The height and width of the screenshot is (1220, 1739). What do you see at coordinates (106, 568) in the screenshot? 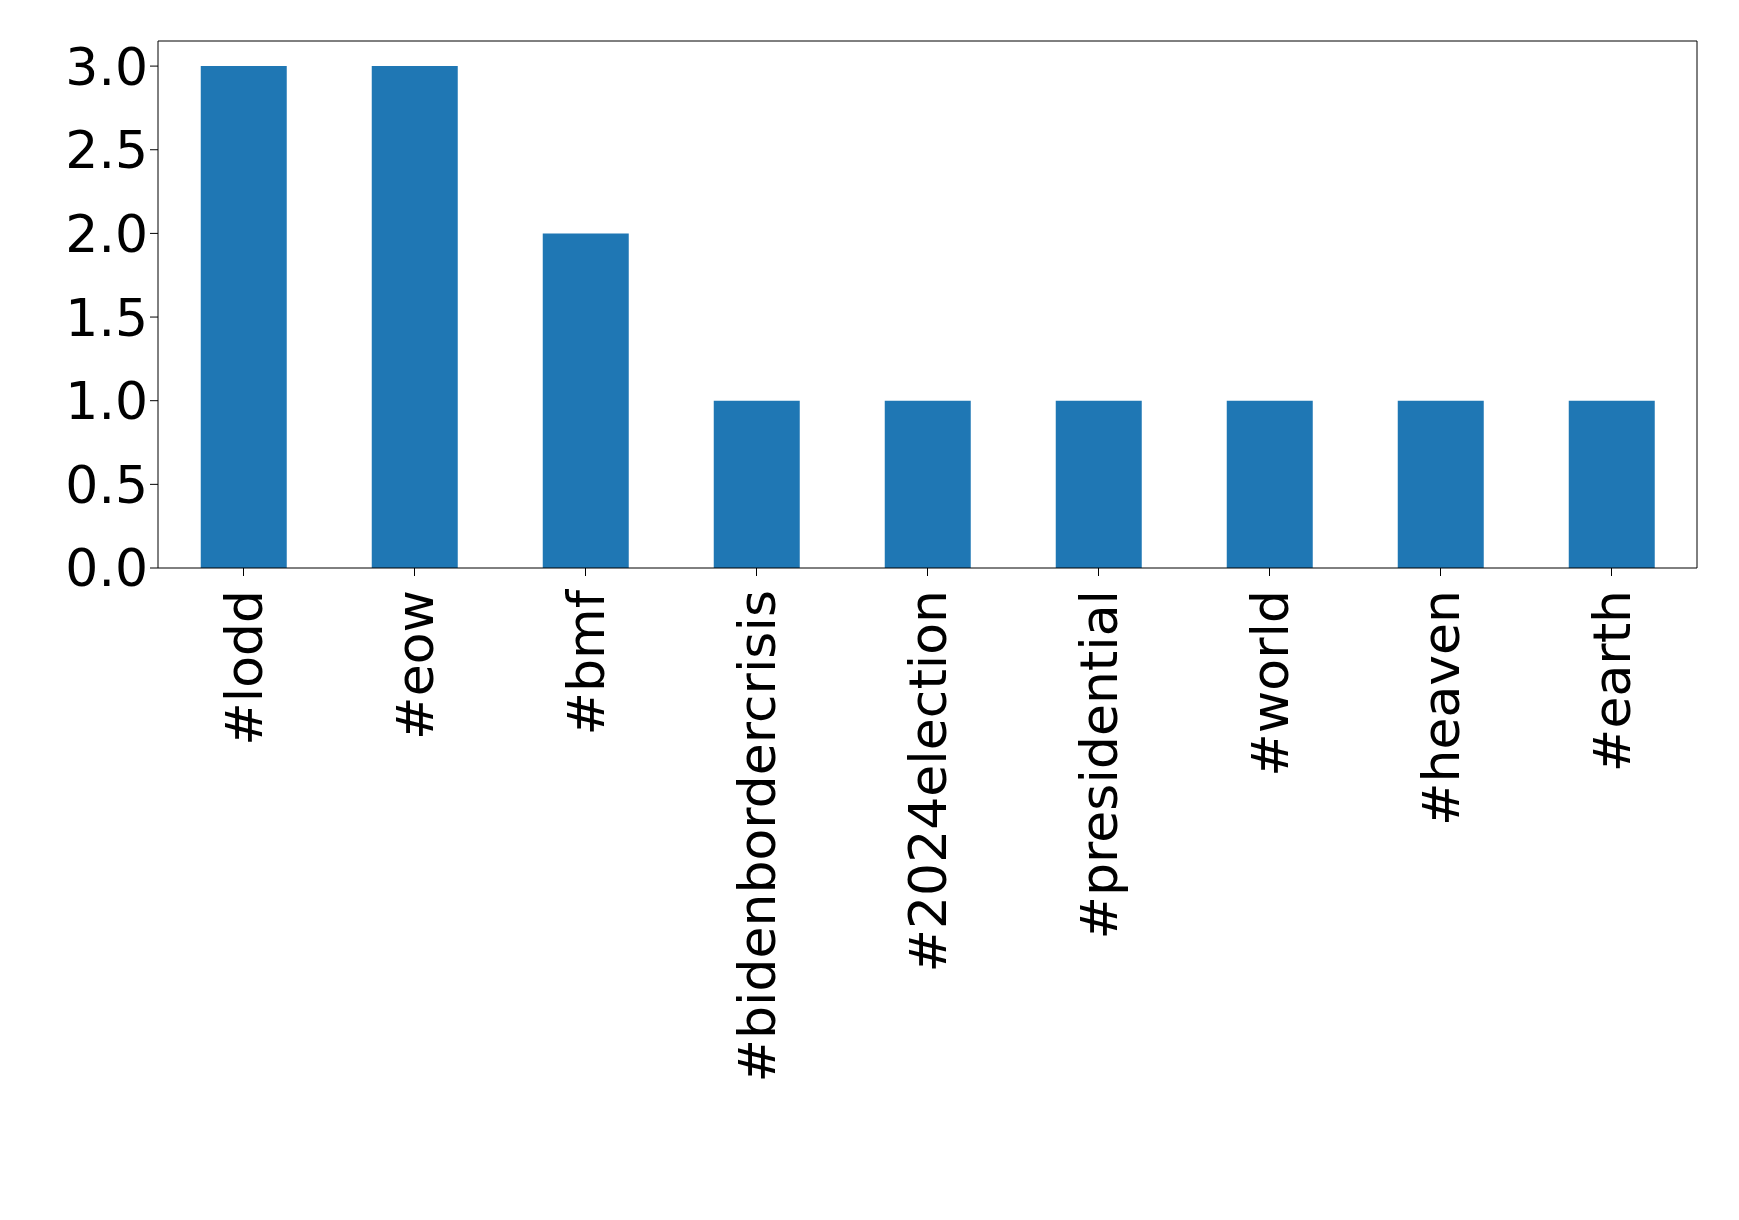
I see `y-tick-label: 0.0` at bounding box center [106, 568].